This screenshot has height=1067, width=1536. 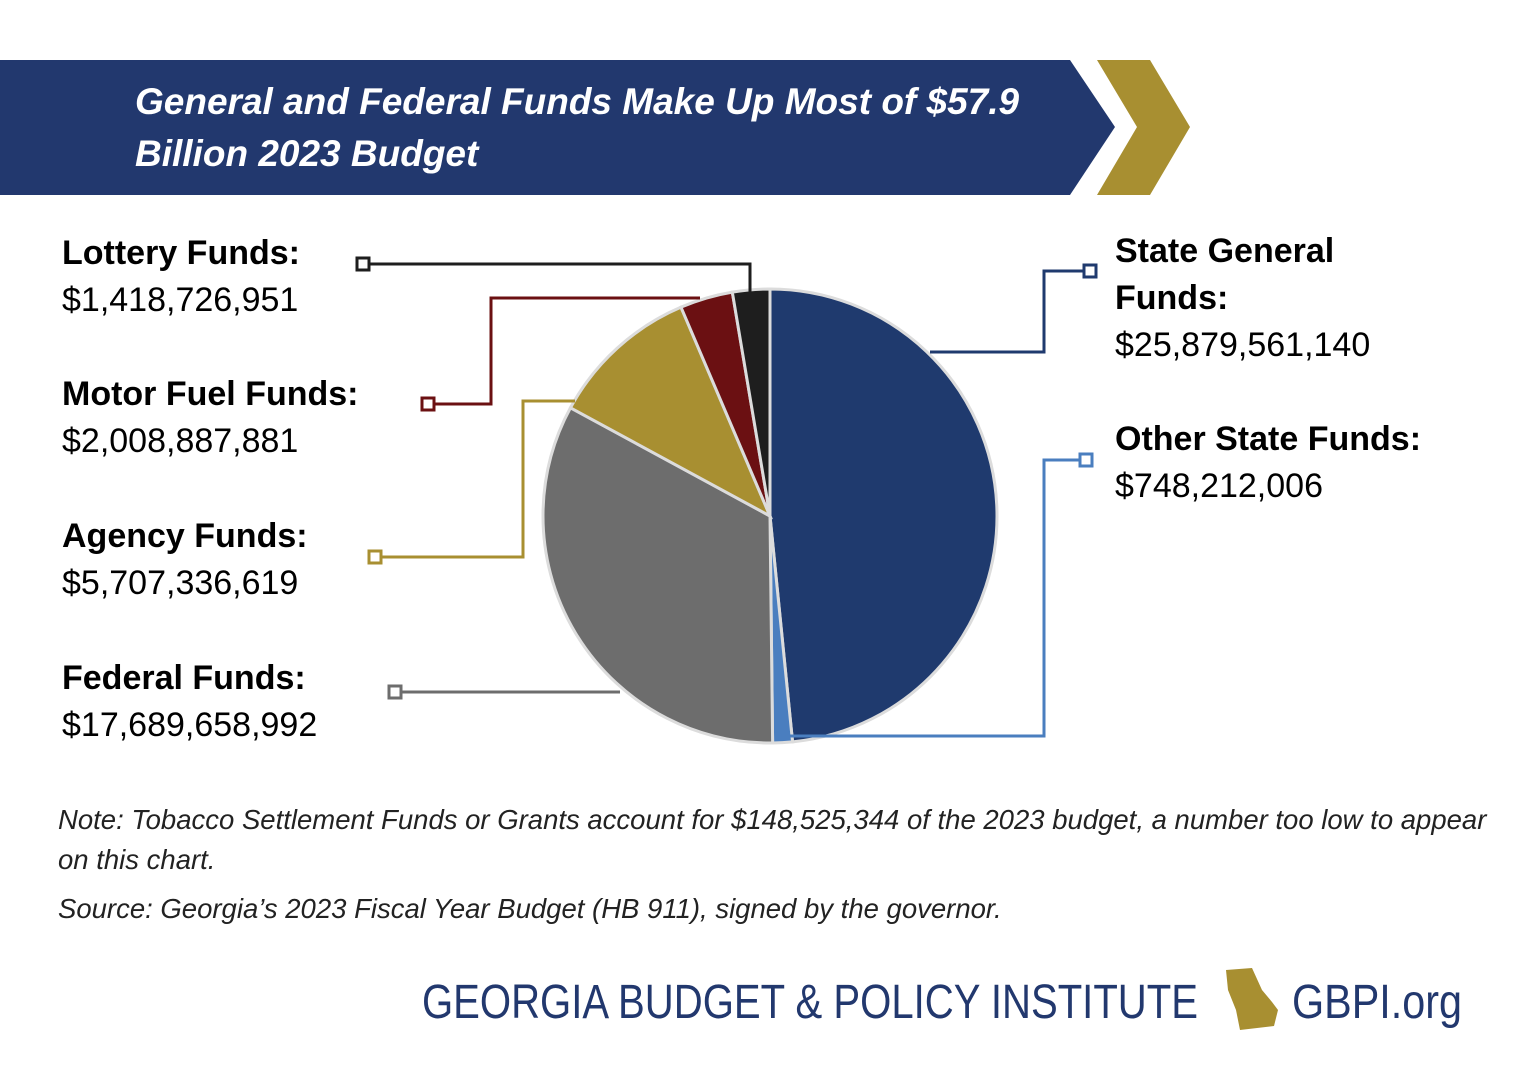 I want to click on chevron, so click(x=1143, y=127).